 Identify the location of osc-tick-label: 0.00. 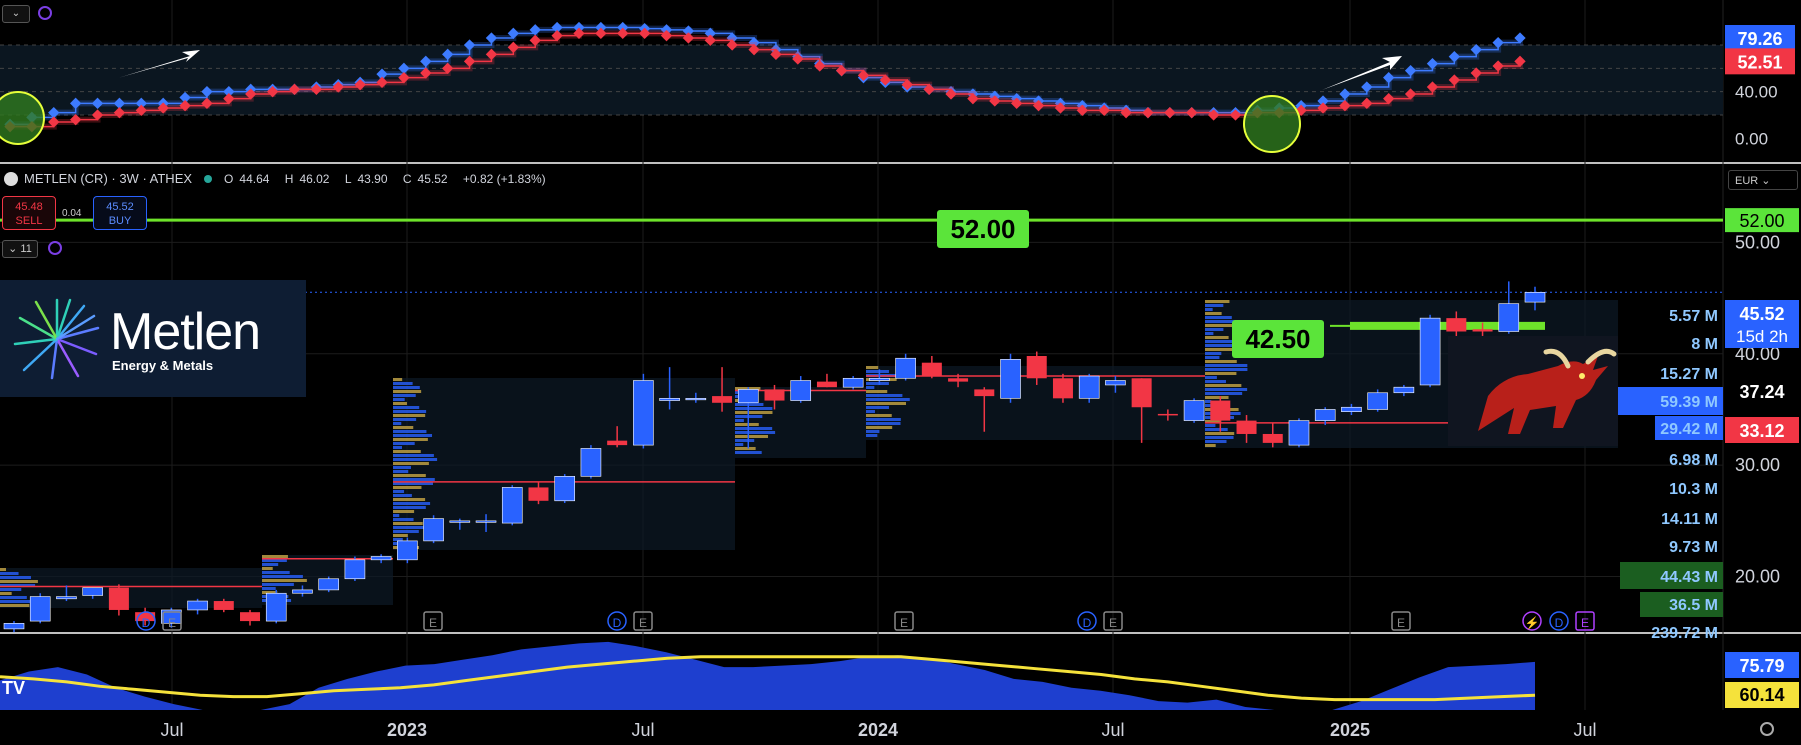
(1751, 138).